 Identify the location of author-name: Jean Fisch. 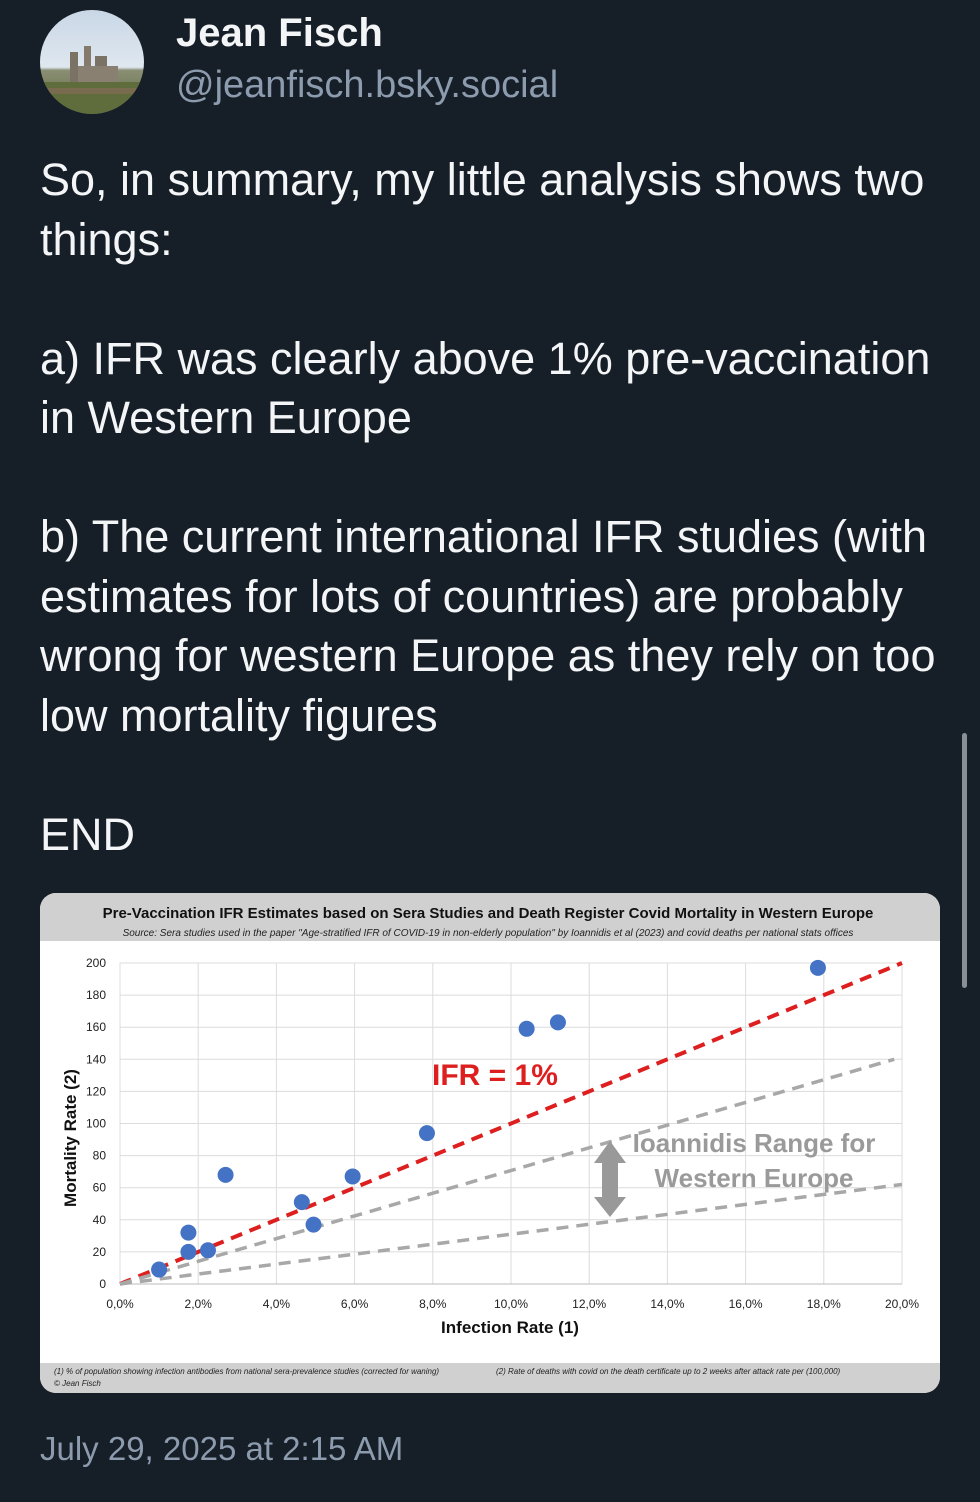
(279, 33).